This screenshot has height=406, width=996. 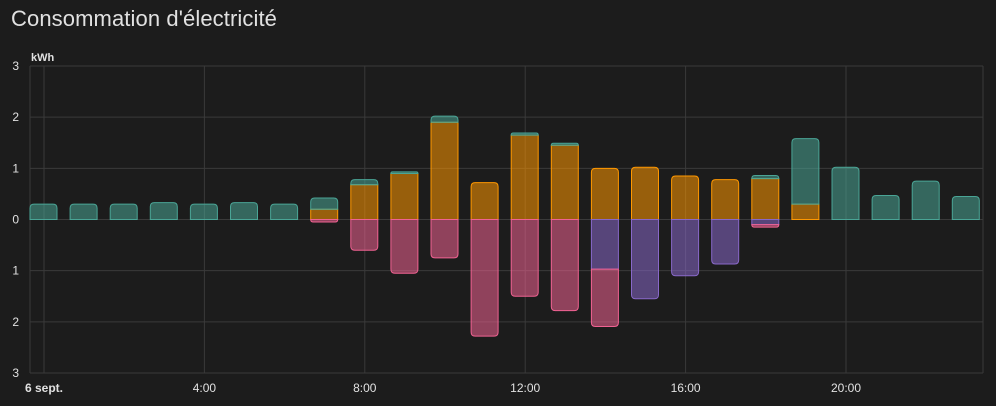 I want to click on card-title: Consommation d'électricité, so click(x=144, y=18).